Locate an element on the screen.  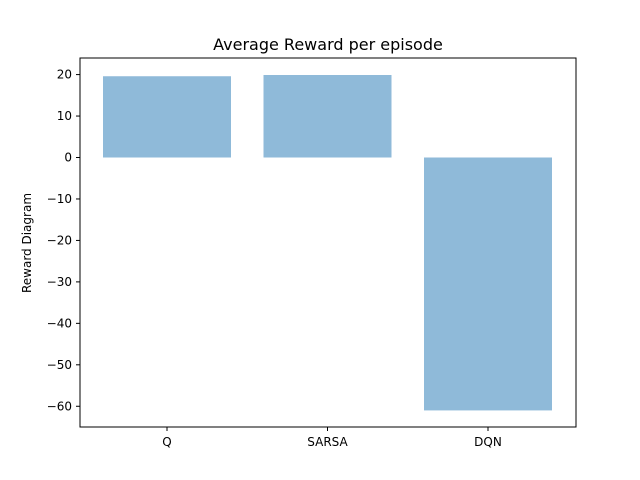
y-tick-label: −20 is located at coordinates (59, 240).